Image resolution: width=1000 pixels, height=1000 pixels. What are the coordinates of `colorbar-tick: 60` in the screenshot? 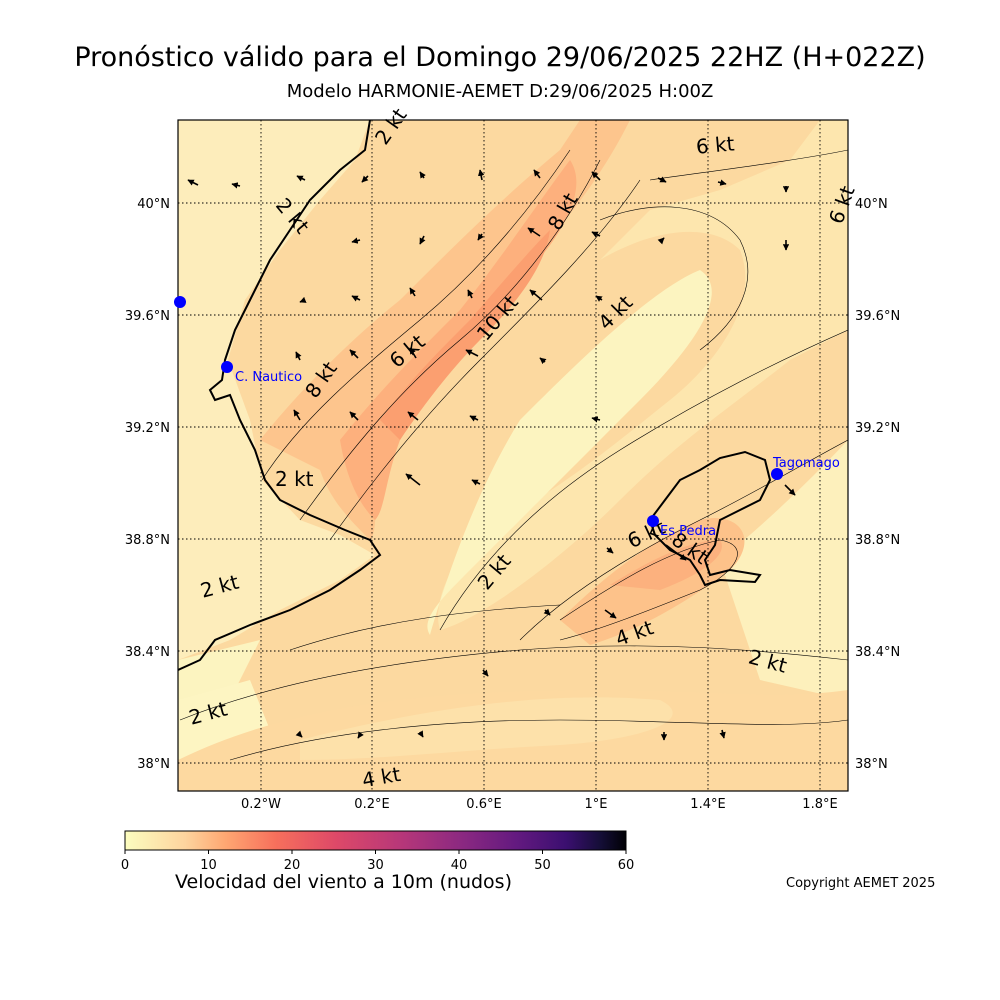 It's located at (626, 865).